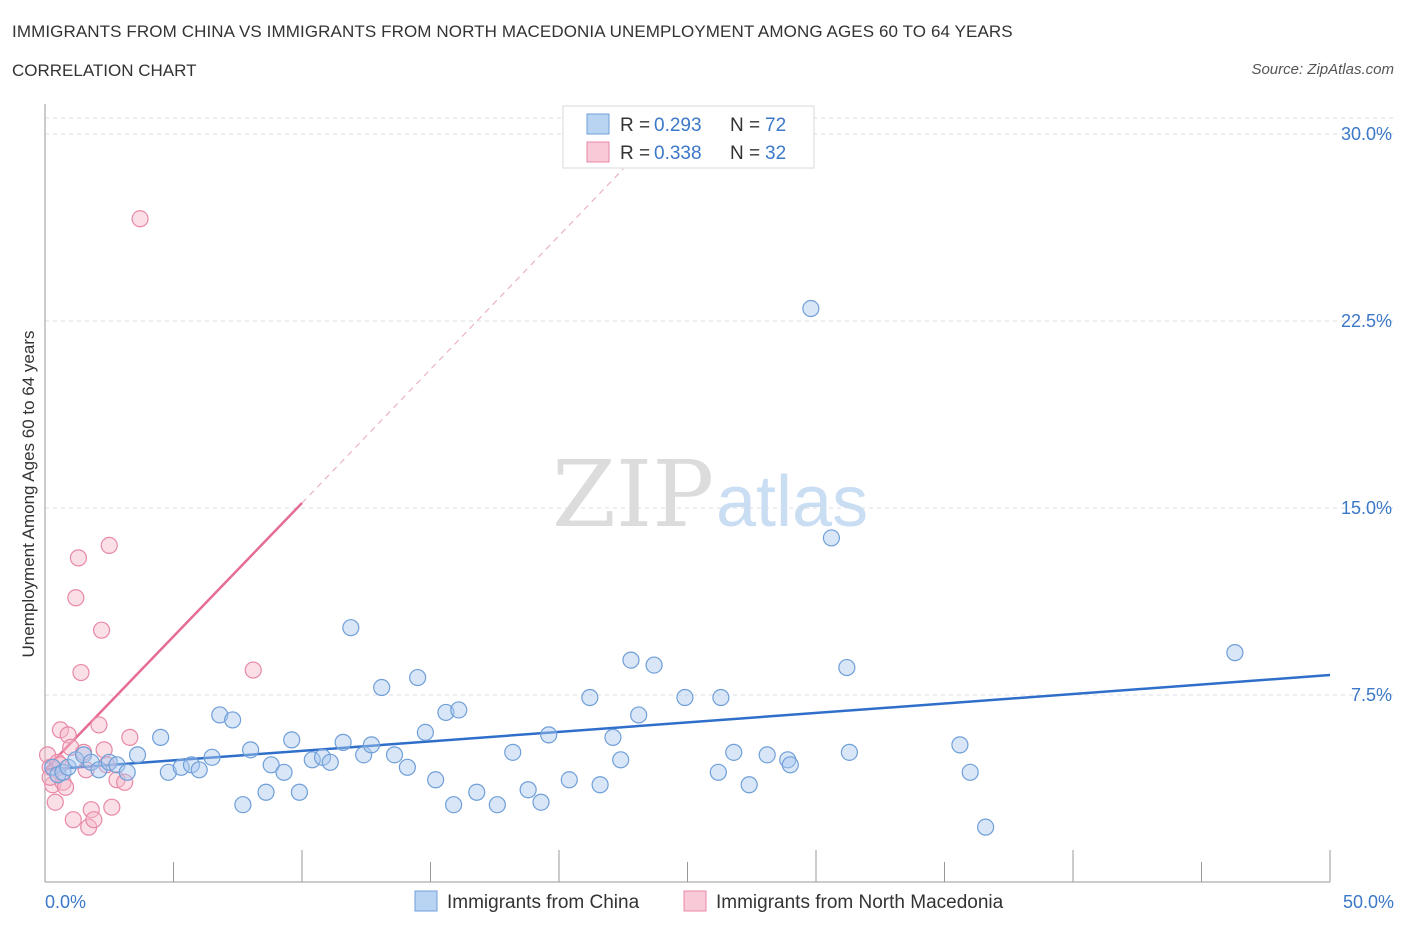 The image size is (1406, 930). Describe the element at coordinates (598, 152) in the screenshot. I see `legend-swatch-mac` at that location.